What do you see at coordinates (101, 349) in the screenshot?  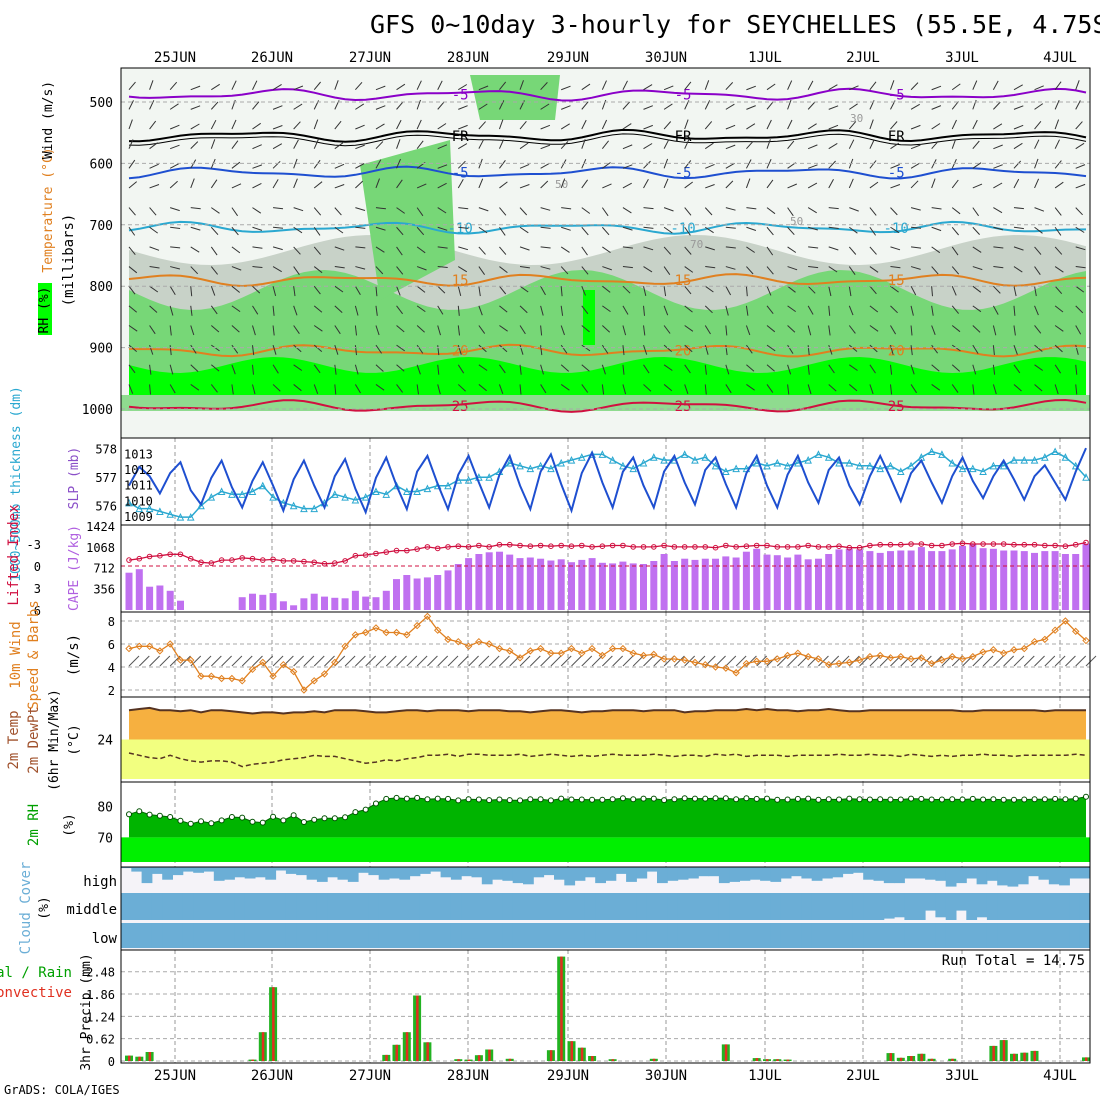 I see `y-tick-label: 900` at bounding box center [101, 349].